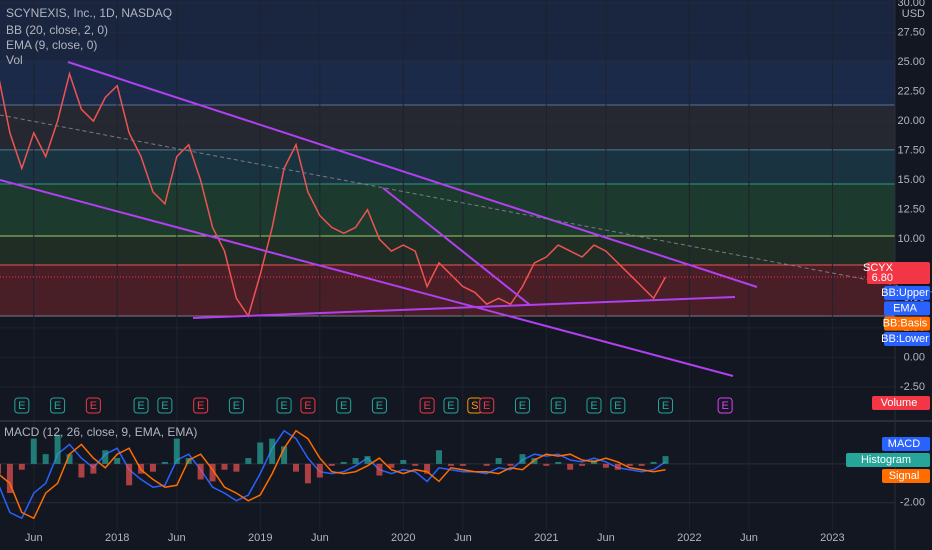 The image size is (932, 550). What do you see at coordinates (689, 538) in the screenshot?
I see `x-tick-label: 2022` at bounding box center [689, 538].